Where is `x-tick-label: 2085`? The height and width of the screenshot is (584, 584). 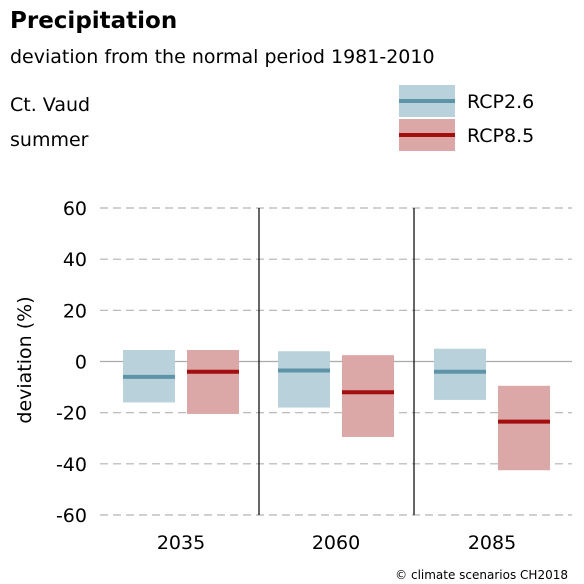 x-tick-label: 2085 is located at coordinates (492, 543).